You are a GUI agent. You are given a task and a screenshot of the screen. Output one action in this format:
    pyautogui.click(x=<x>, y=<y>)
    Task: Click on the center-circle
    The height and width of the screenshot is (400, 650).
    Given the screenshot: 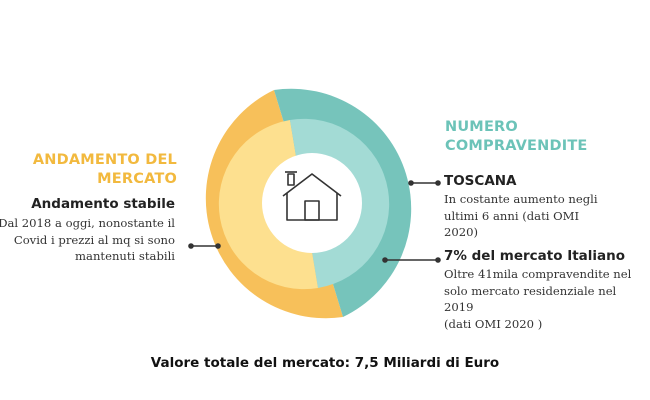 What is the action you would take?
    pyautogui.click(x=312, y=203)
    